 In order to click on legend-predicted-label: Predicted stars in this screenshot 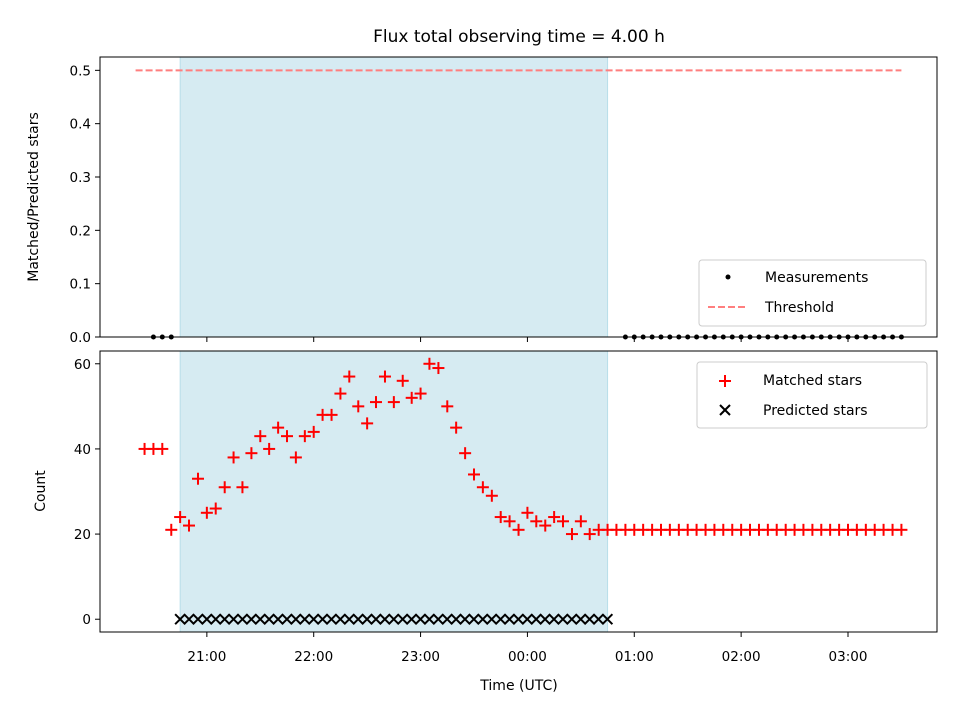, I will do `click(815, 411)`.